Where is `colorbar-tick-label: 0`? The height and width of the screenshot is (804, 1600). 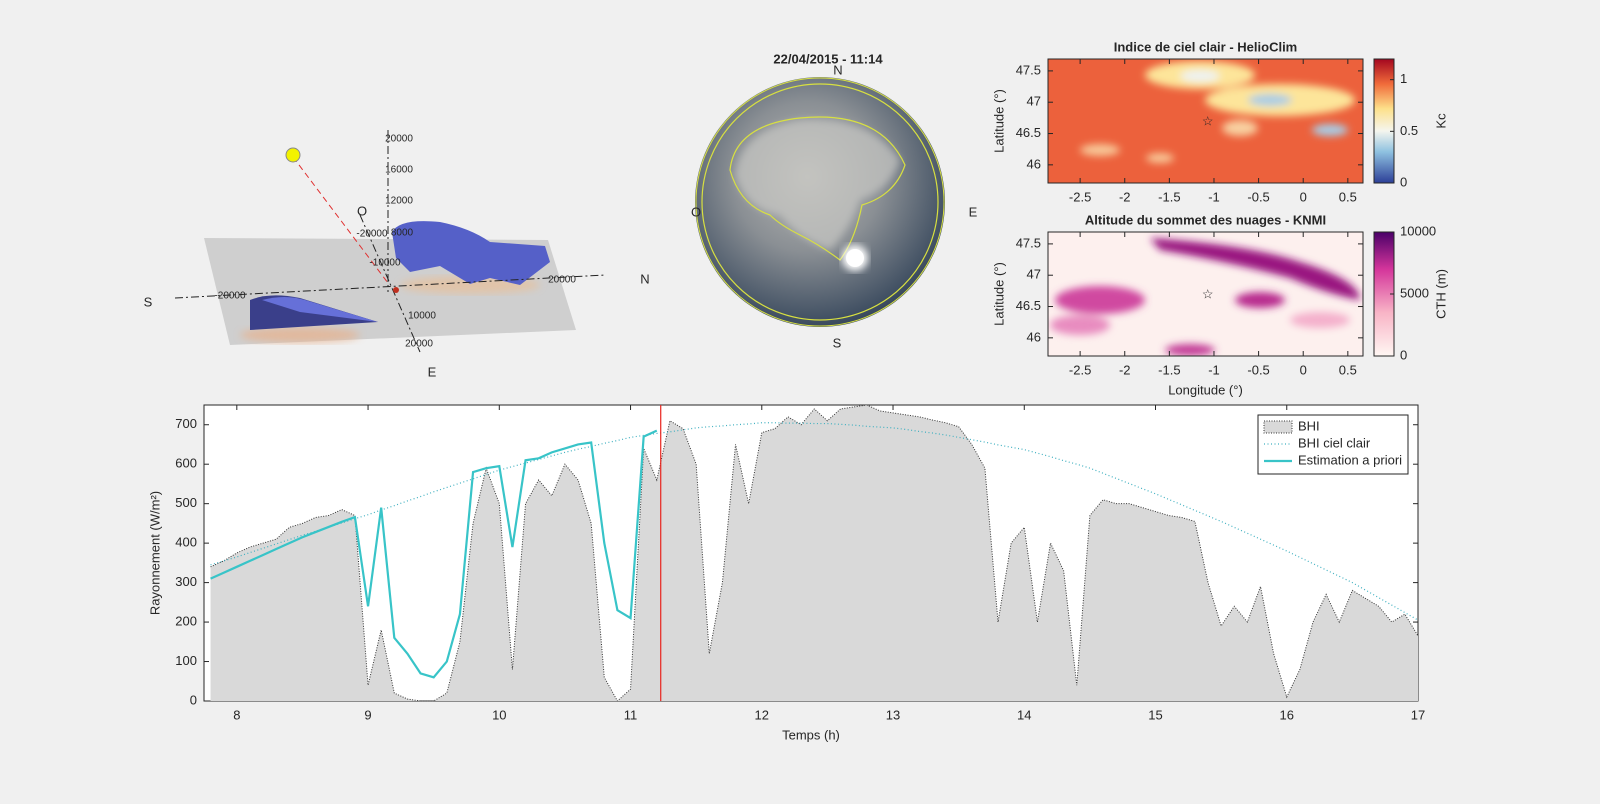 colorbar-tick-label: 0 is located at coordinates (1403, 354).